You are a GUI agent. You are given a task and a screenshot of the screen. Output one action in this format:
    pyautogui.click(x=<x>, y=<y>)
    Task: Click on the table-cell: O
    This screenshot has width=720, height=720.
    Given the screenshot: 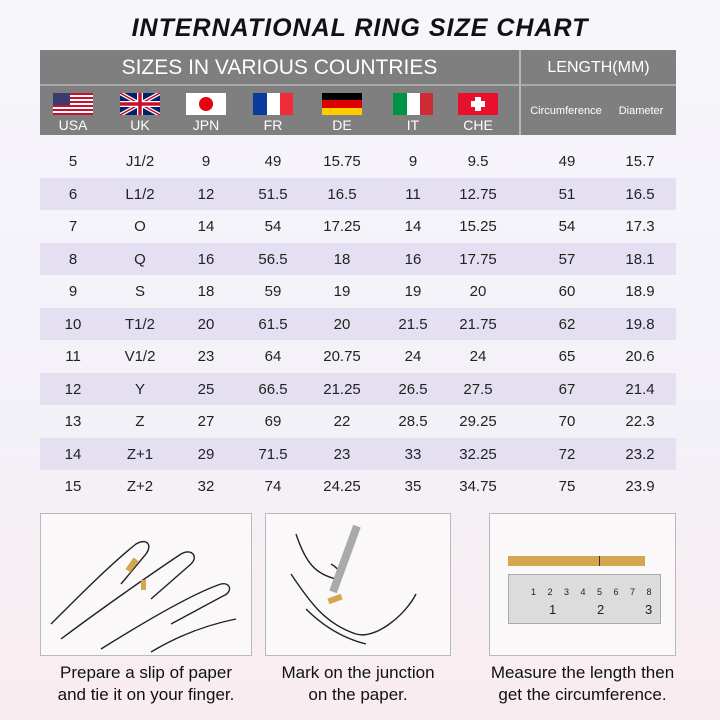 What is the action you would take?
    pyautogui.click(x=140, y=226)
    